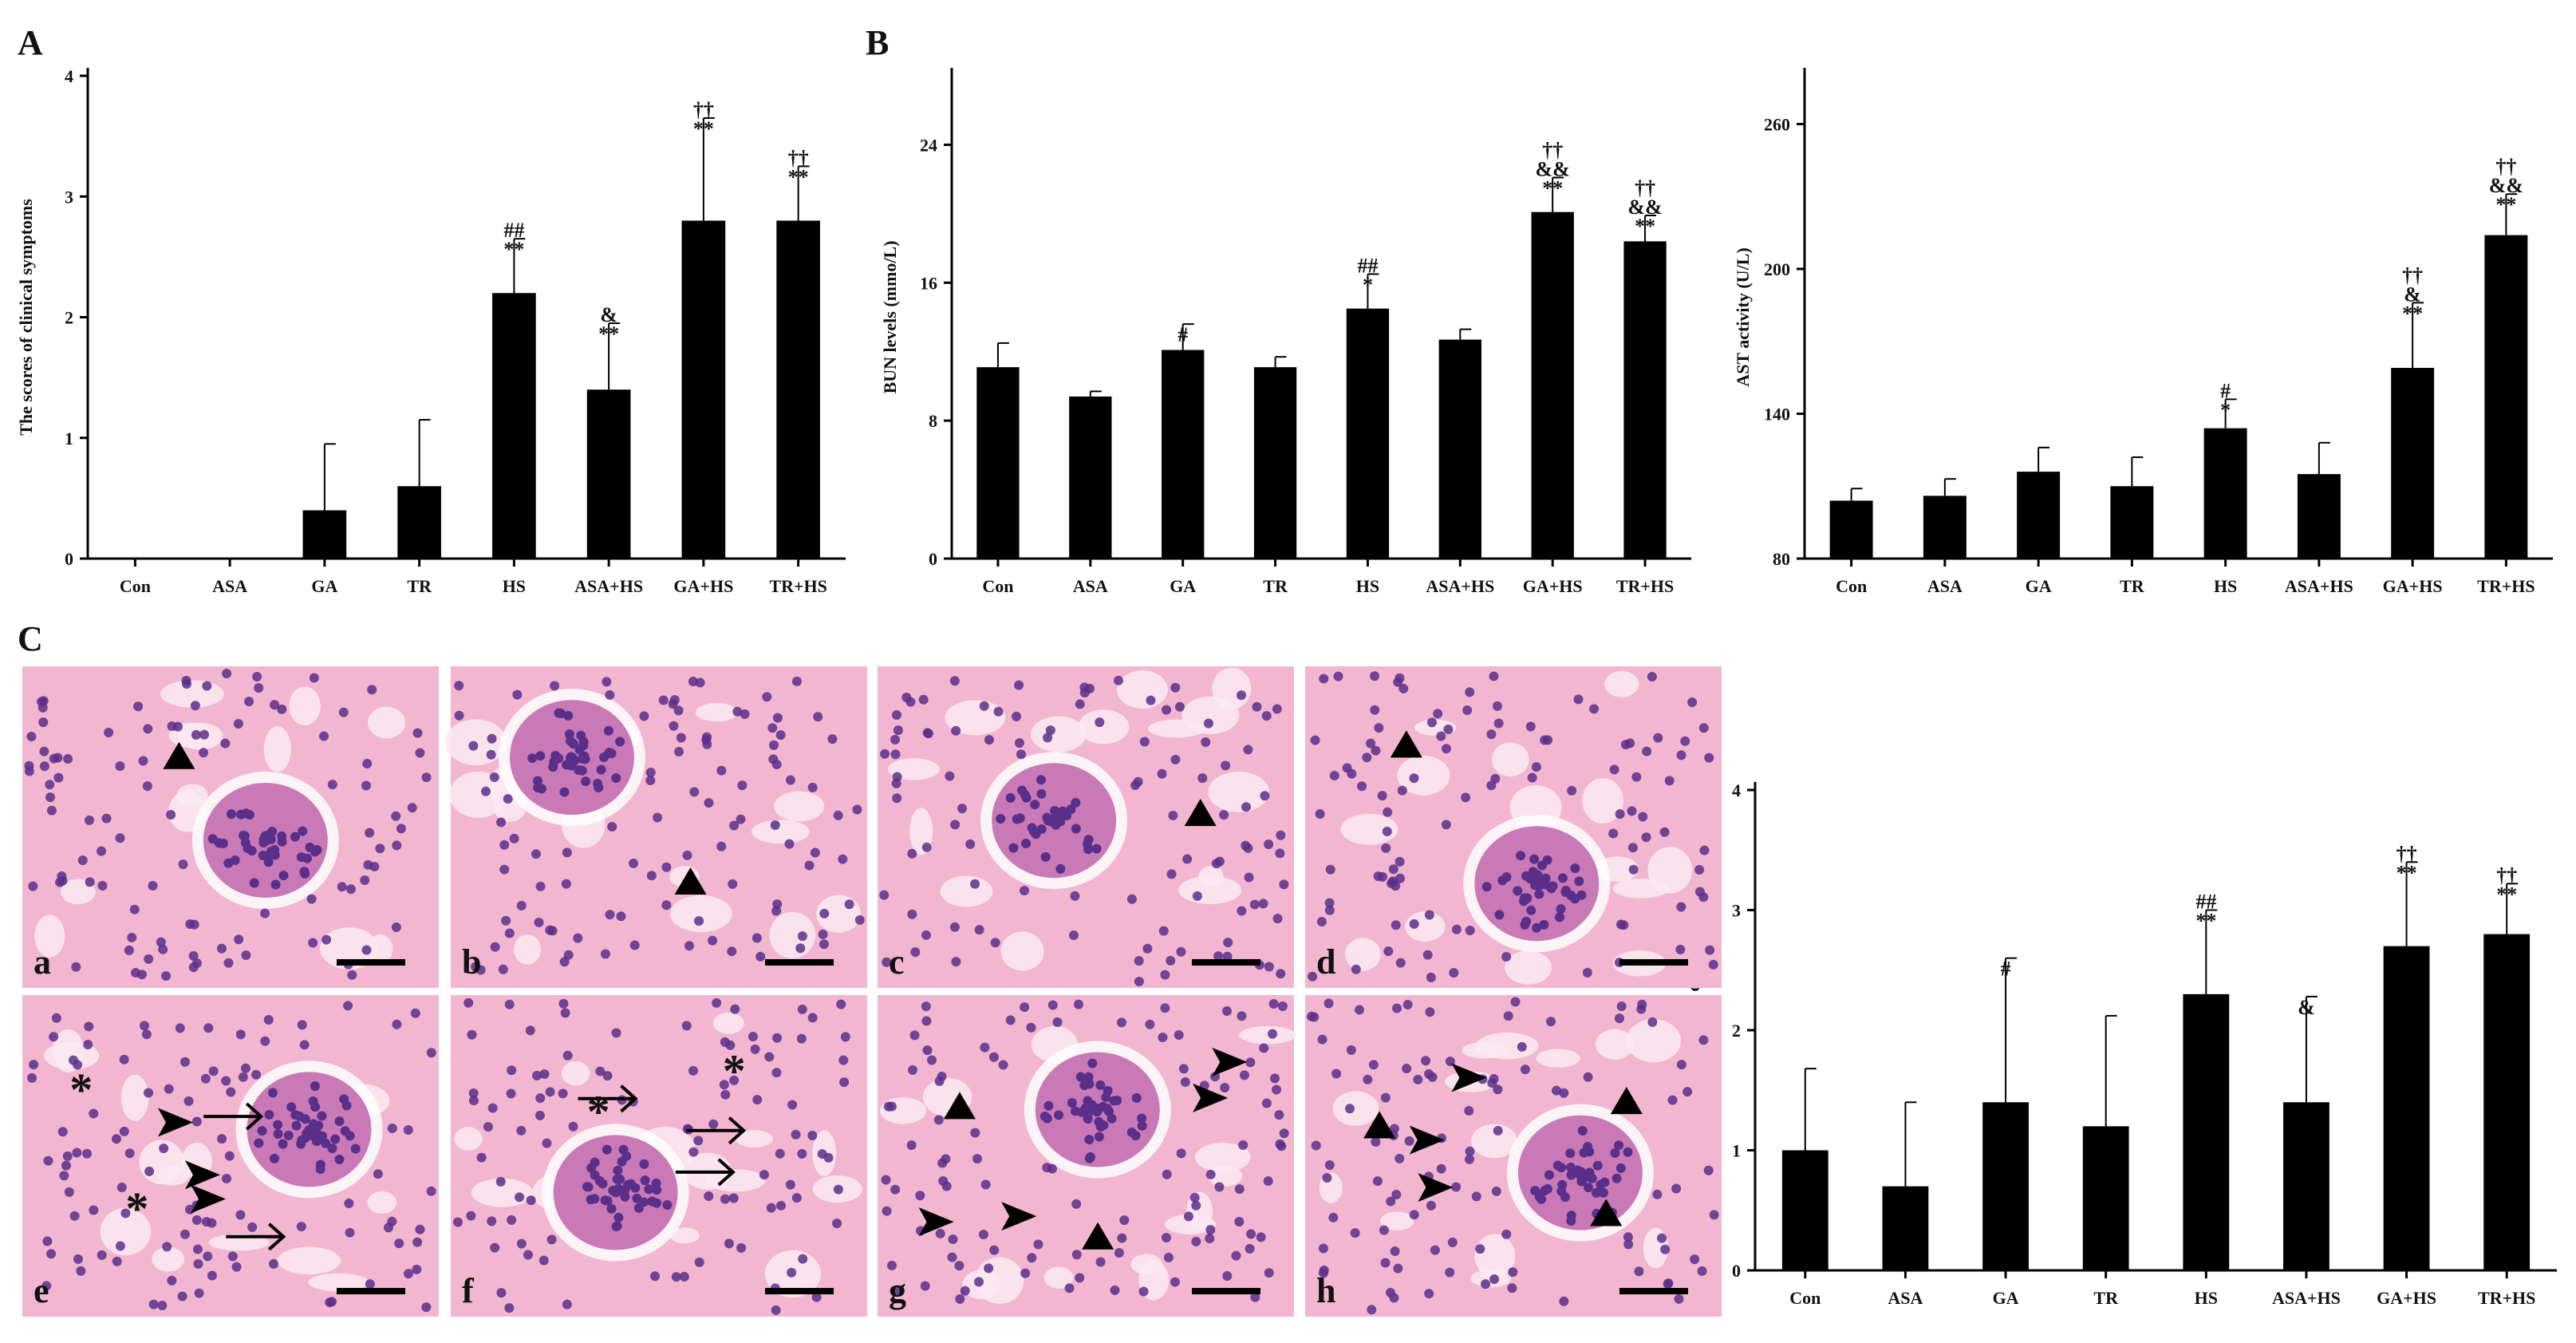 The height and width of the screenshot is (1343, 2576). I want to click on x-tick-label: ASA, so click(1945, 586).